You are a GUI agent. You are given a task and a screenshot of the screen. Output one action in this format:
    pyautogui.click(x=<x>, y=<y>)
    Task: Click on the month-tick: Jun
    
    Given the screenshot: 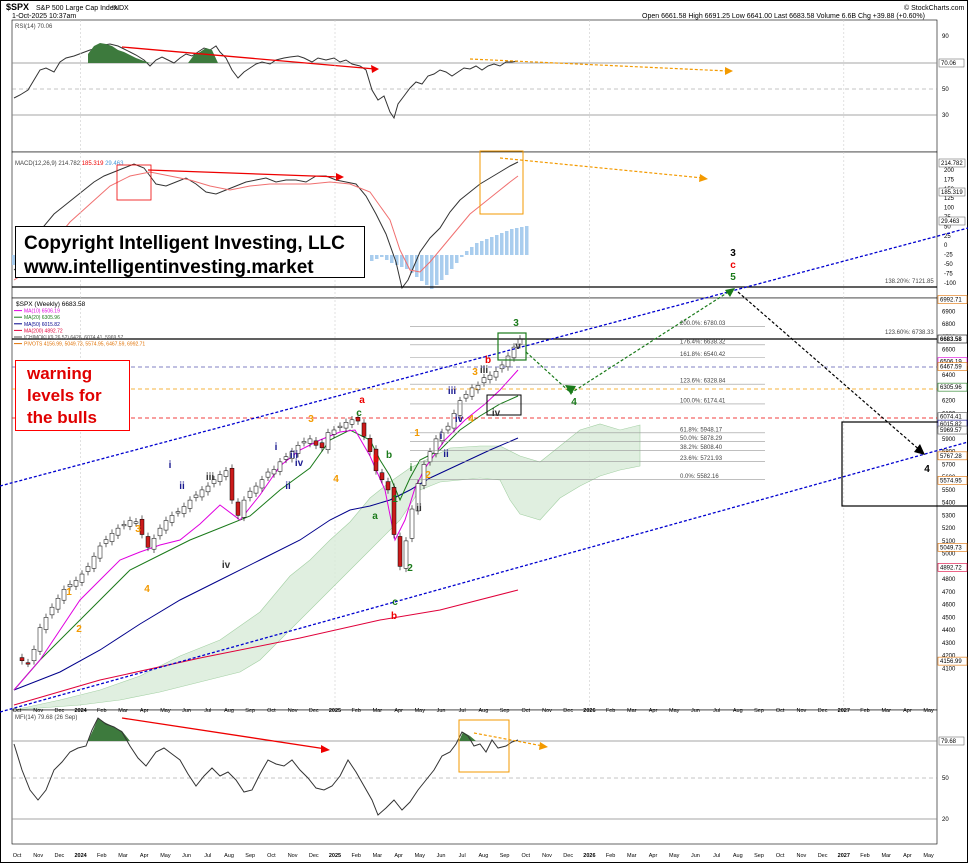 What is the action you would take?
    pyautogui.click(x=441, y=856)
    